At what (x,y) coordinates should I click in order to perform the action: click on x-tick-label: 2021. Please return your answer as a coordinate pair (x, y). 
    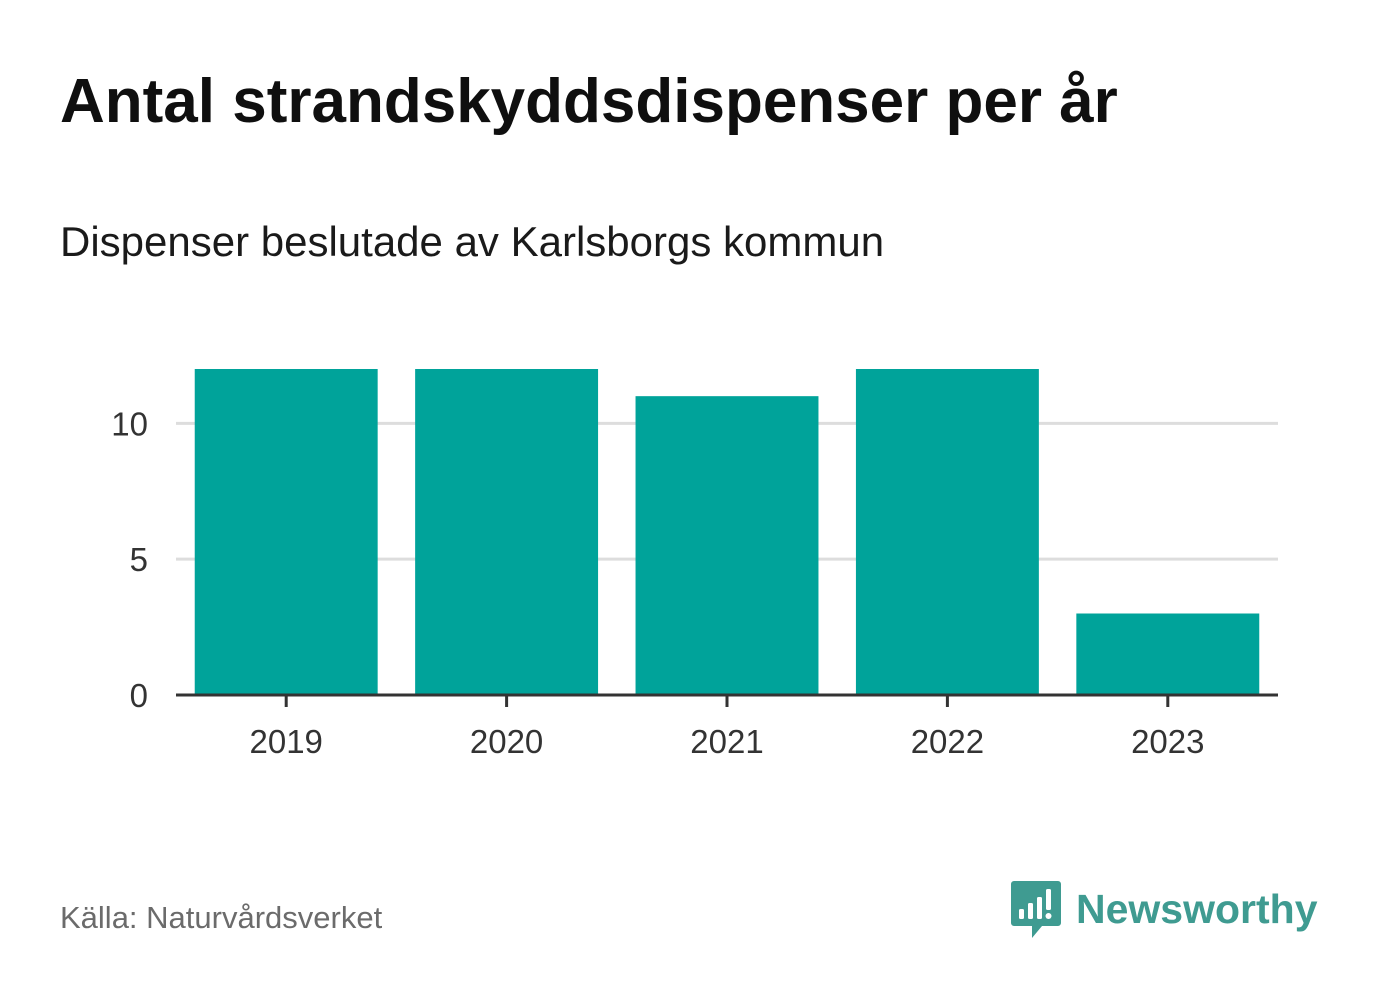
    Looking at the image, I should click on (726, 741).